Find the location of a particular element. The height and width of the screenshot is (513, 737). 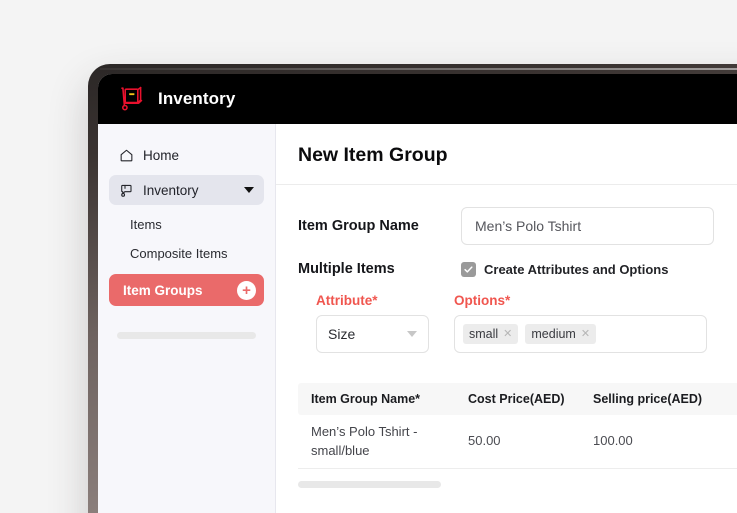

item-group-name-row: Item Group Name Men’s Polo Tshirt is located at coordinates (517, 226).